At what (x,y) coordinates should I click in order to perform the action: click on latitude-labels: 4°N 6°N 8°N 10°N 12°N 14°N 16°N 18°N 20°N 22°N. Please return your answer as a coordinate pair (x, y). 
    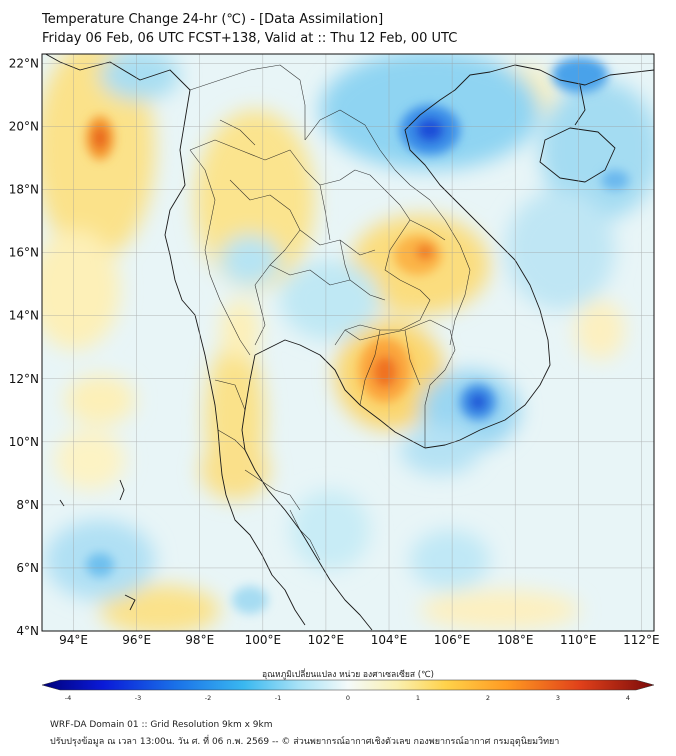
    Looking at the image, I should click on (24, 347).